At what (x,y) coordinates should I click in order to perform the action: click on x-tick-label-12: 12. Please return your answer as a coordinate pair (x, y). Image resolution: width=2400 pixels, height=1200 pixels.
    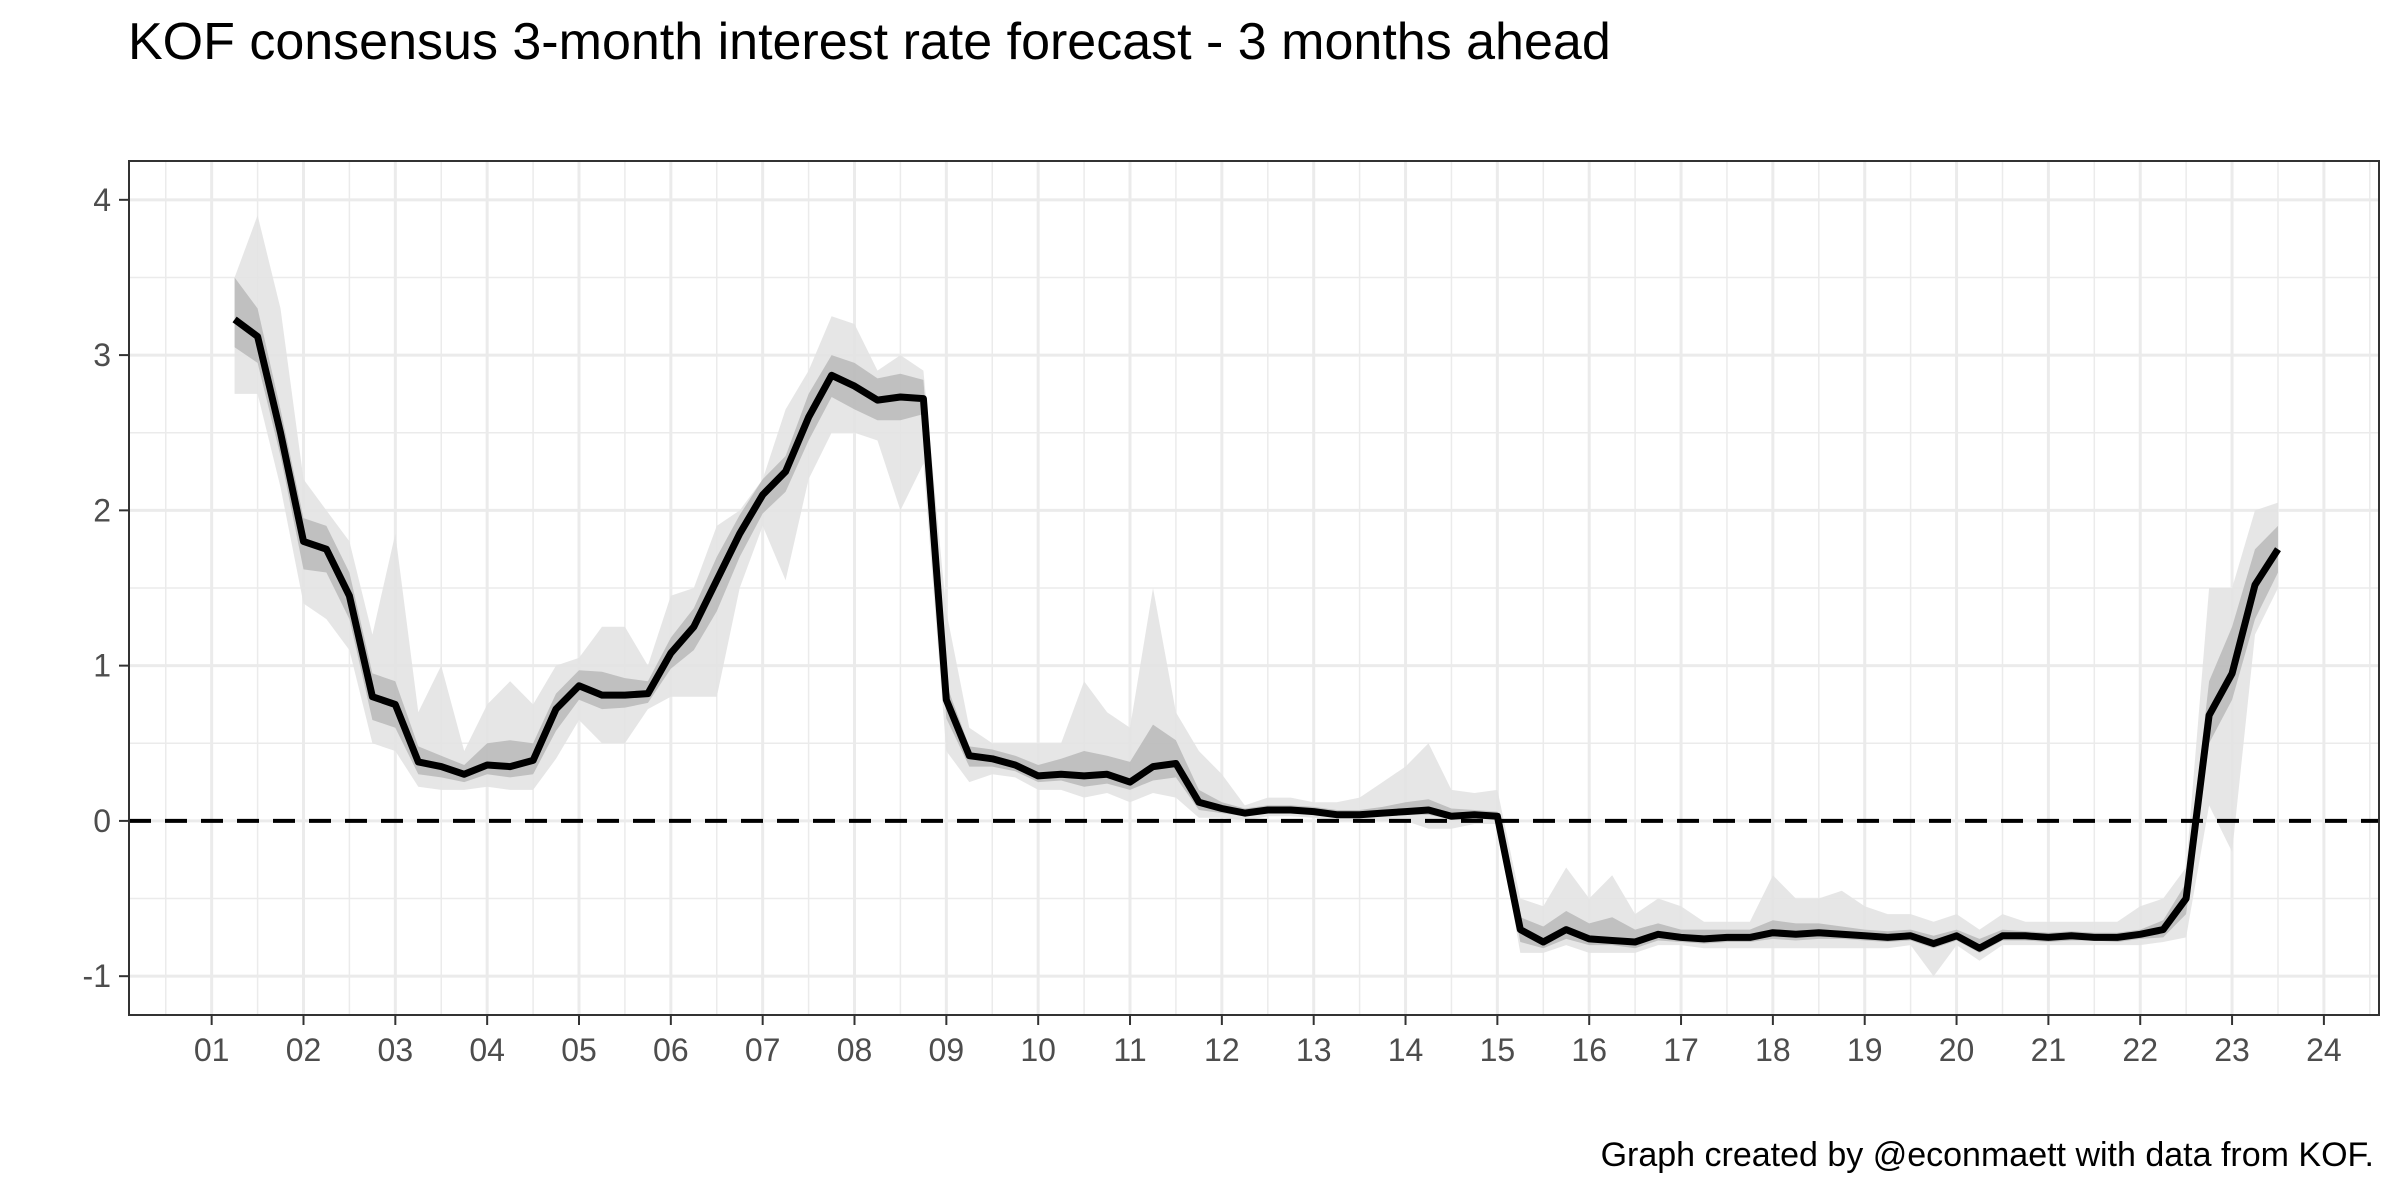
    Looking at the image, I should click on (1222, 1050).